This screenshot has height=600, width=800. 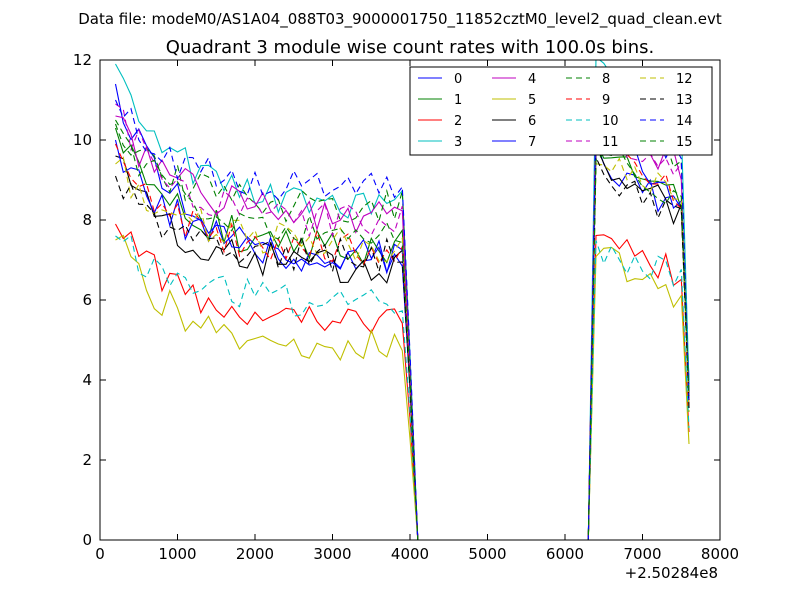 I want to click on x-tick-label: 1000, so click(x=177, y=554).